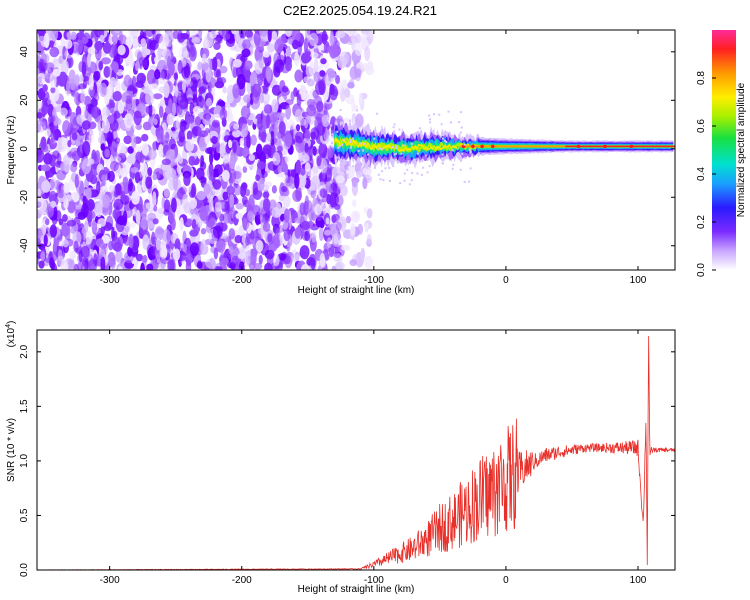 The image size is (750, 600). Describe the element at coordinates (24, 197) in the screenshot. I see `y-tick-label: -20` at that location.